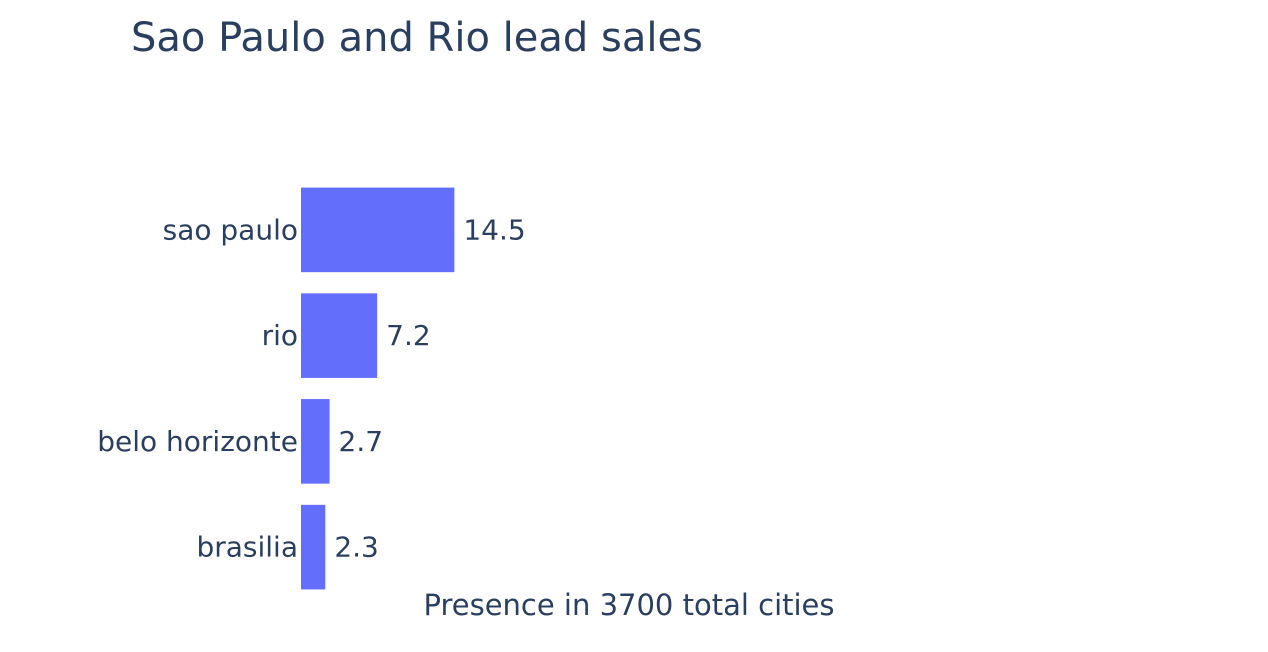 The height and width of the screenshot is (652, 1268). I want to click on bar-sao-paulo, so click(378, 230).